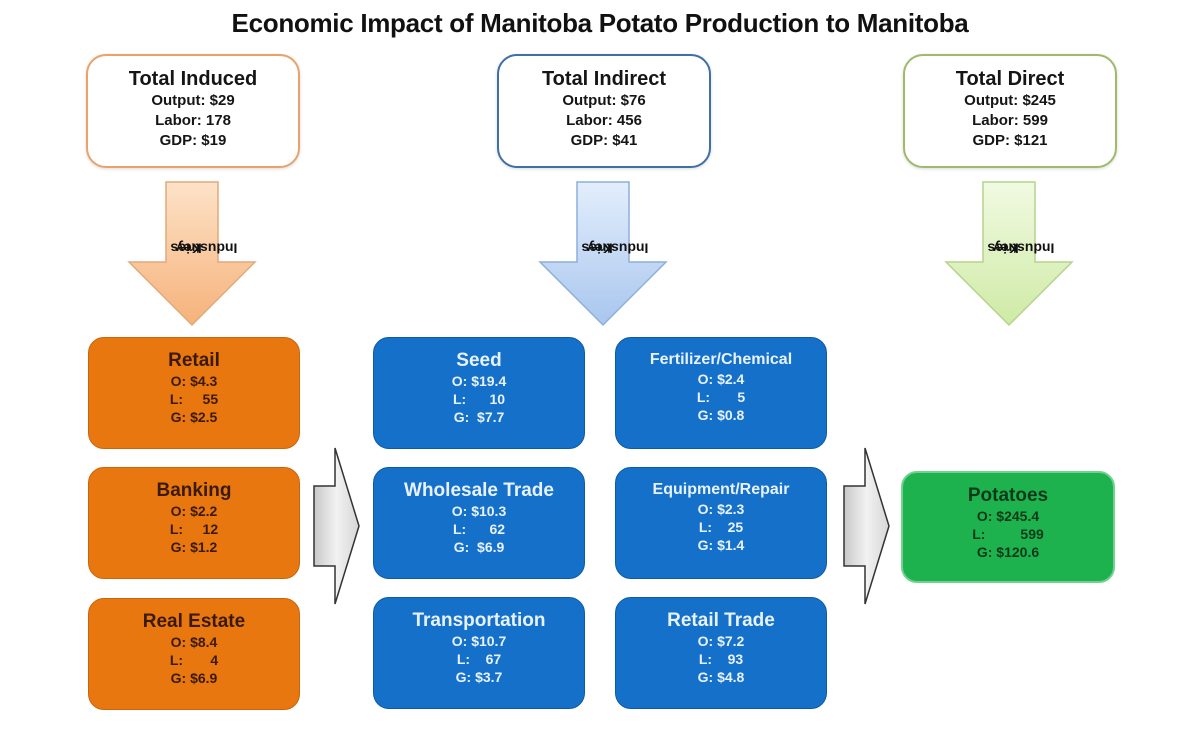 The height and width of the screenshot is (743, 1200). Describe the element at coordinates (193, 140) in the screenshot. I see `total-induced-gdp: GDP: $19` at that location.